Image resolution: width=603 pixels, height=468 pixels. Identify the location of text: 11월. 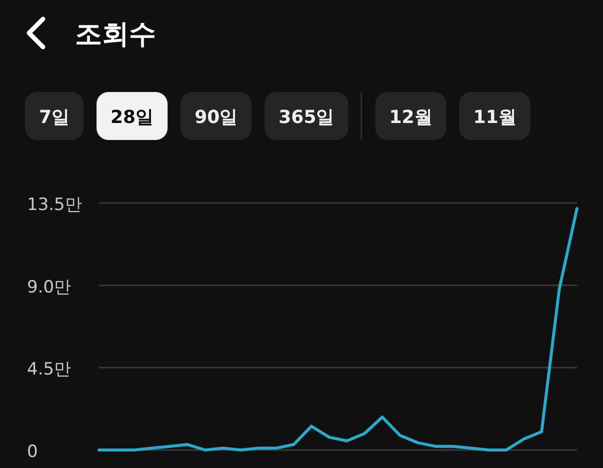
(494, 117).